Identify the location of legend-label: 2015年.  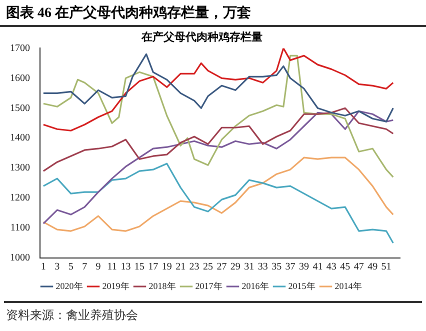
(302, 285).